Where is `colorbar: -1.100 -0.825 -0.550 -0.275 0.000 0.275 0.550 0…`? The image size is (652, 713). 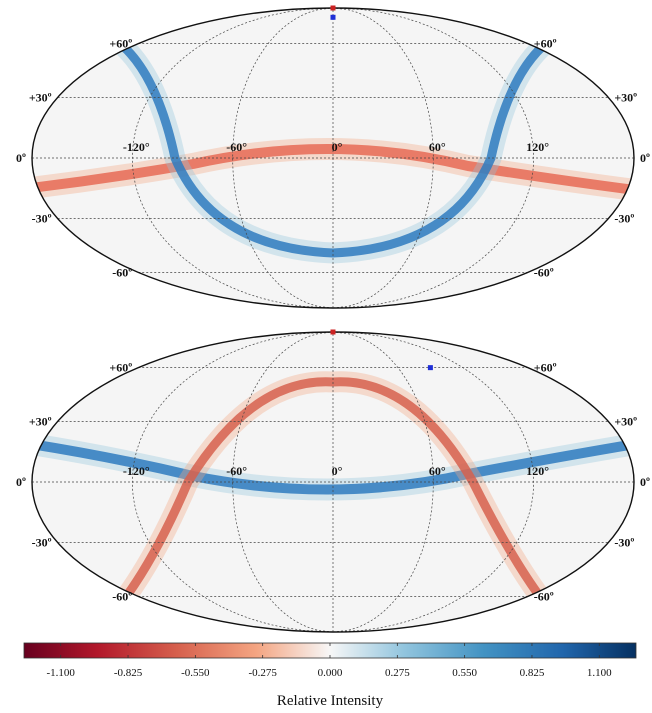 colorbar: -1.100 -0.825 -0.550 -0.275 0.000 0.275 0.550 0… is located at coordinates (330, 675).